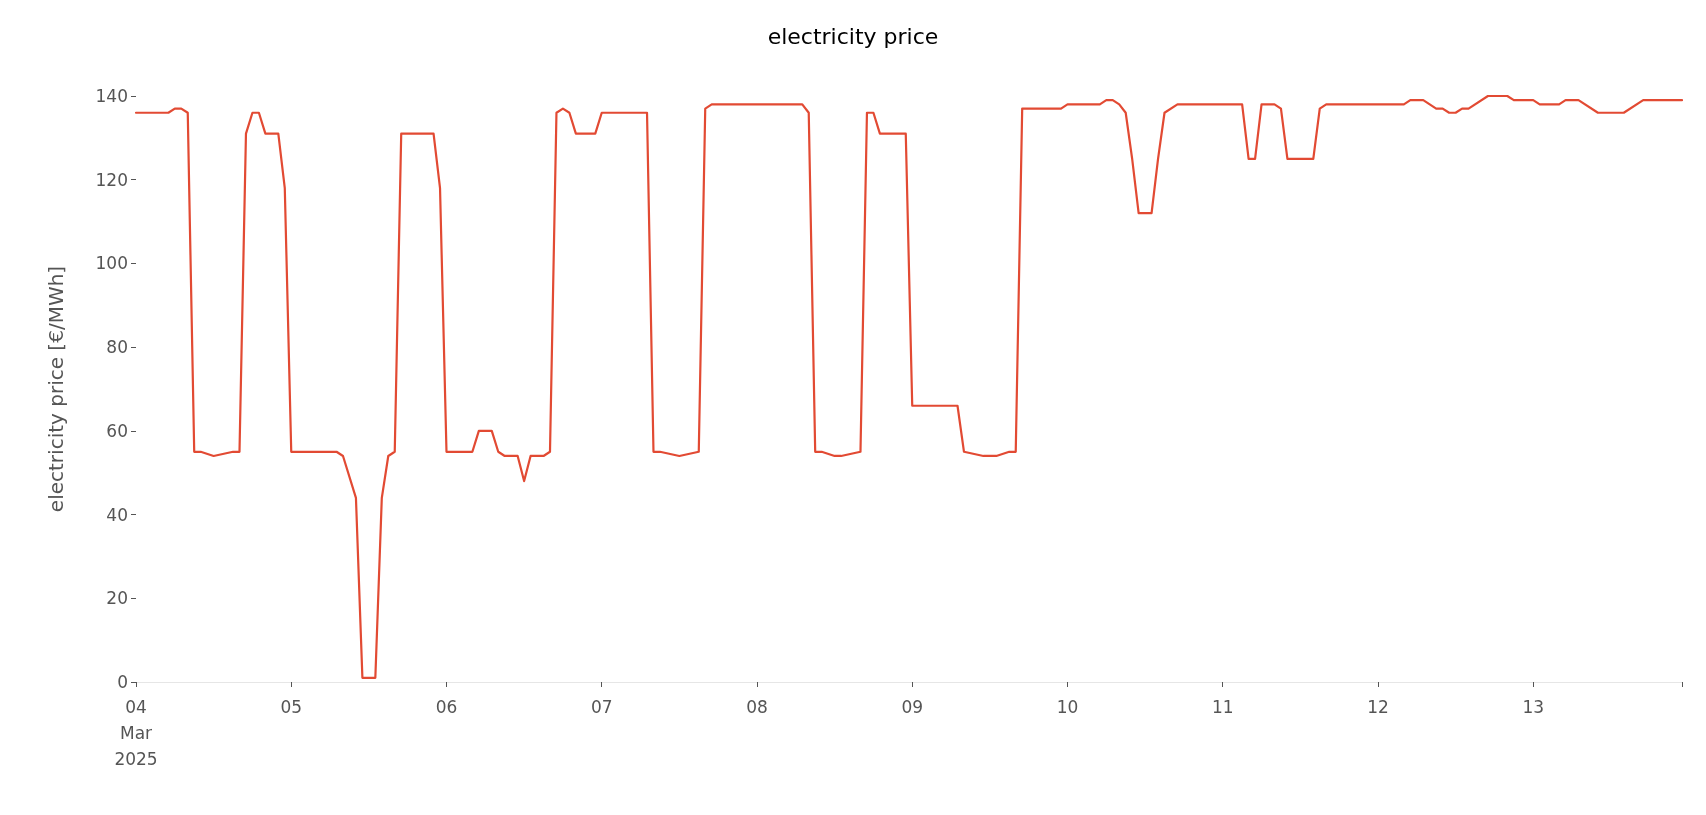 Image resolution: width=1706 pixels, height=815 pixels. I want to click on y-axis-title: electricity price [€/MWh], so click(56, 389).